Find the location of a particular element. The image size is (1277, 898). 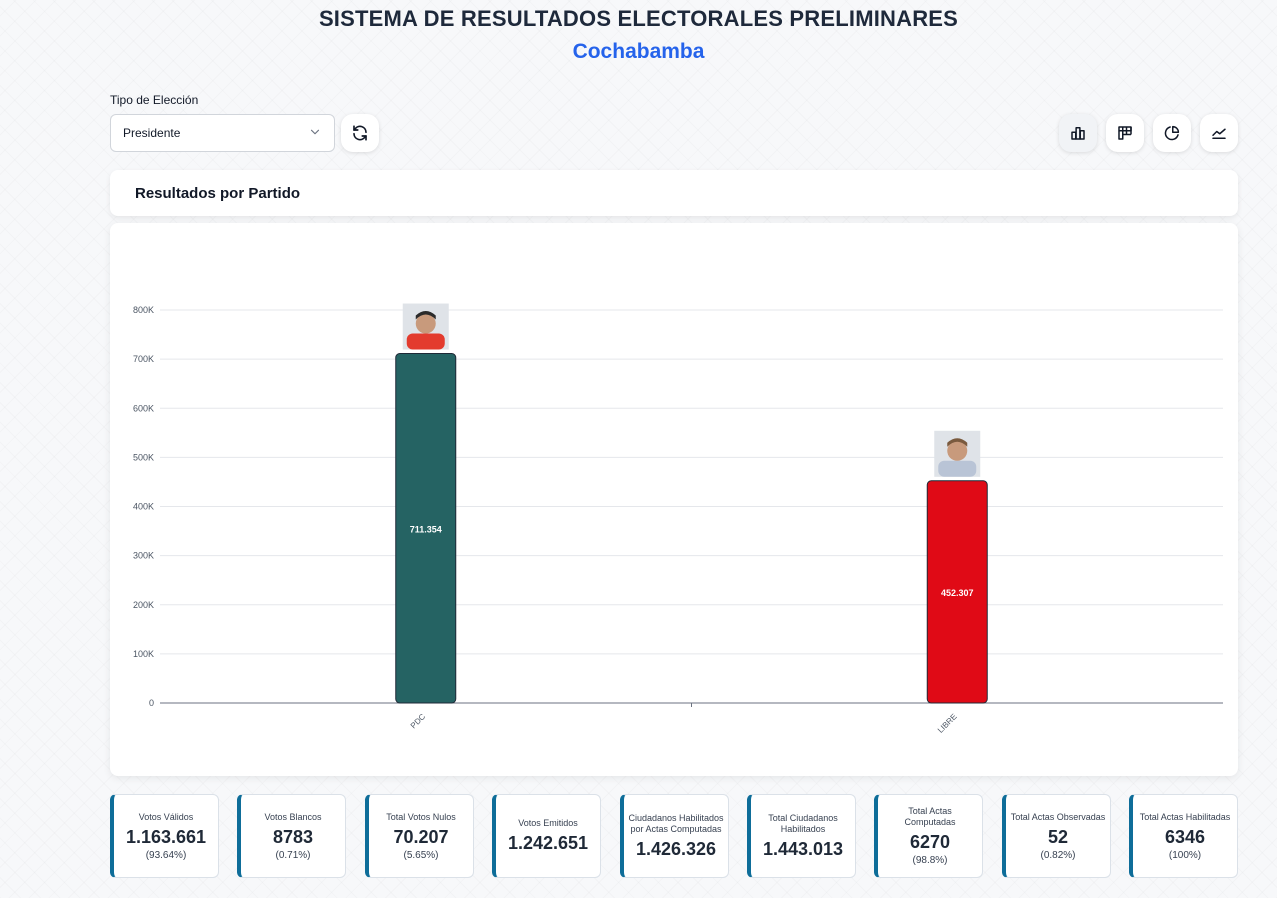

line-chart-view-button is located at coordinates (1219, 133).